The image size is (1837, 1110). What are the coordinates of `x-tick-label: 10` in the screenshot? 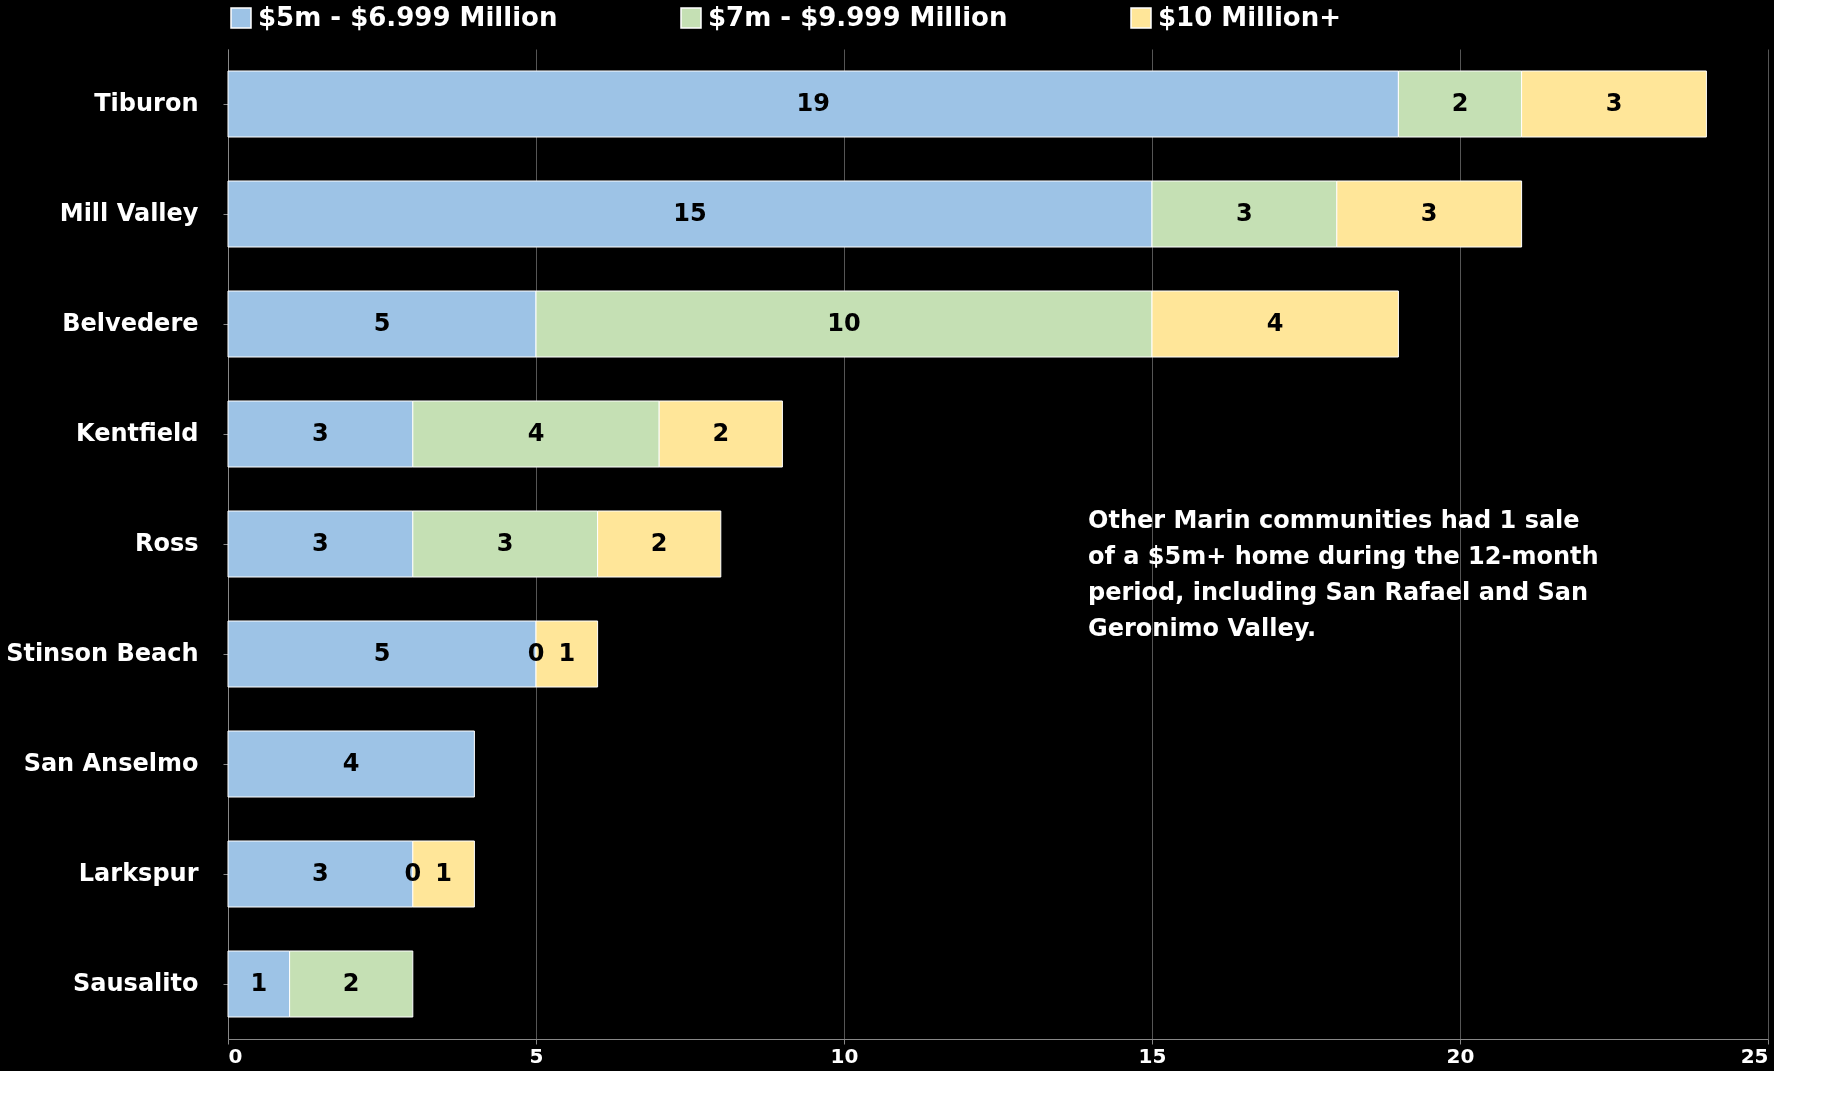 It's located at (844, 1055).